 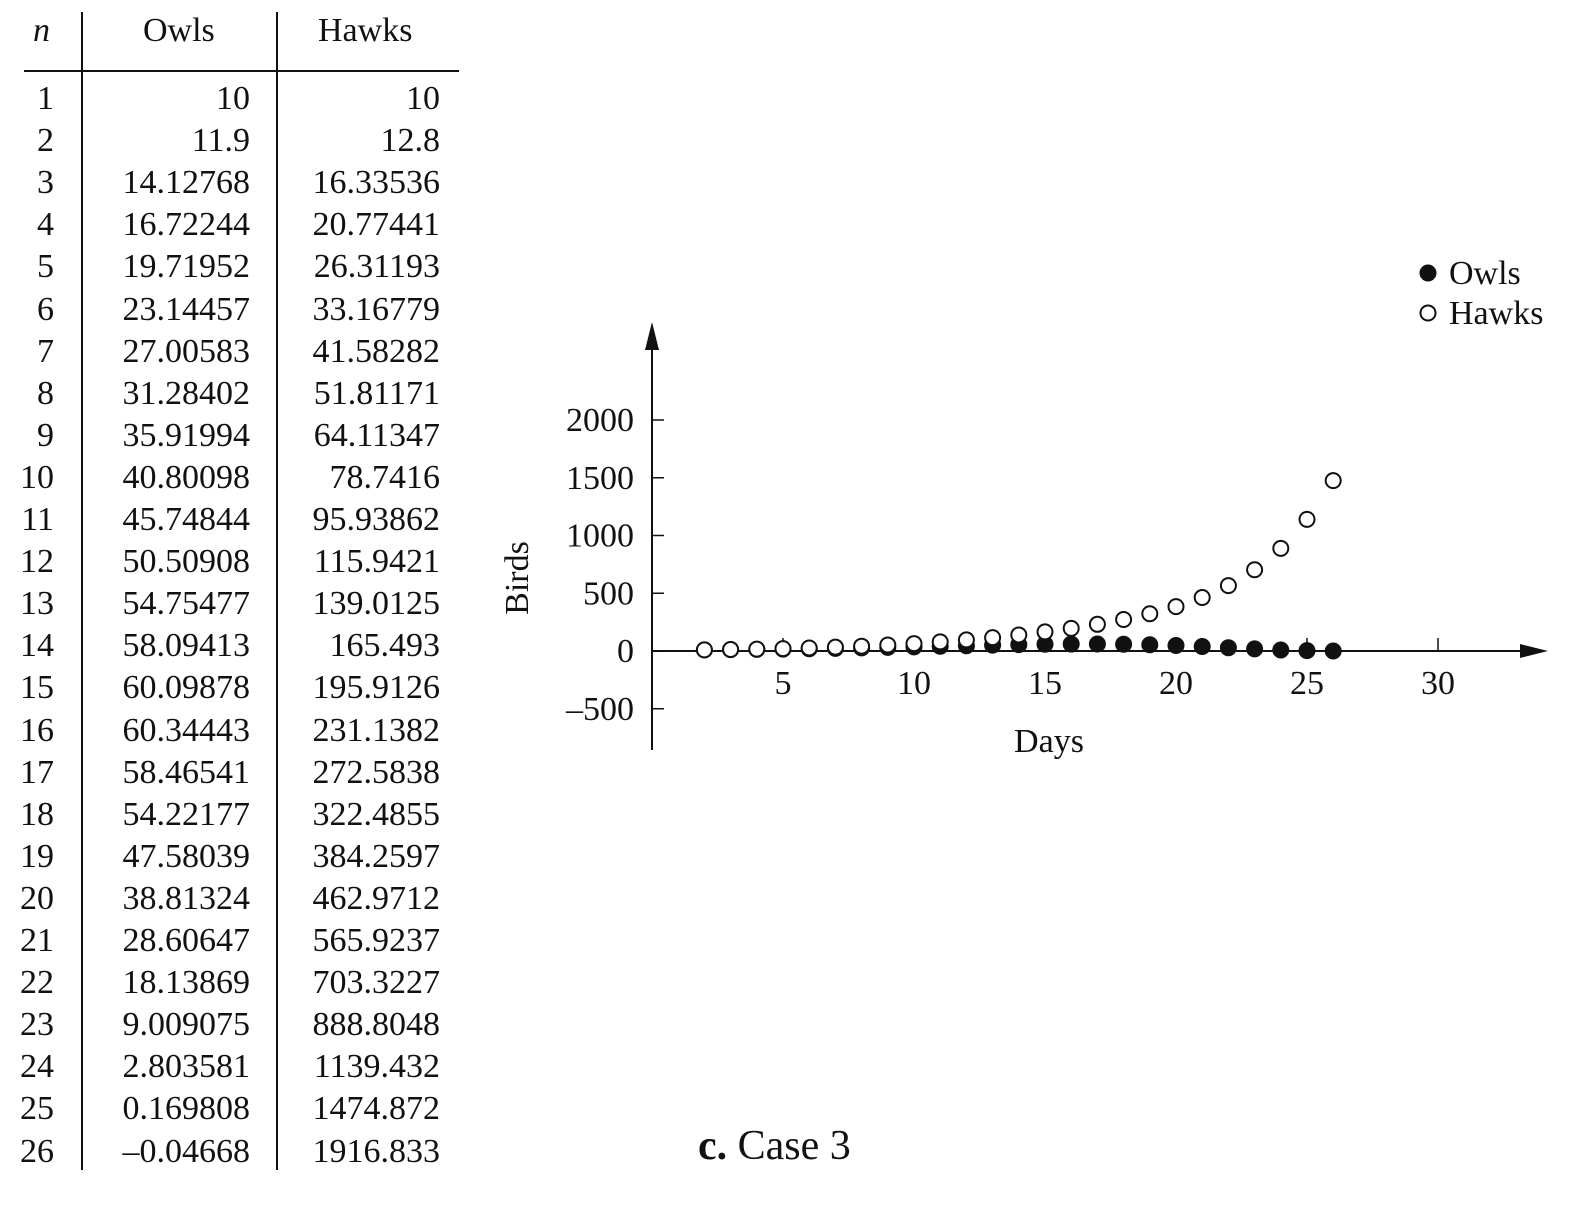 What do you see at coordinates (235, 688) in the screenshot?
I see `table-row: 15 60.09878 195.9126` at bounding box center [235, 688].